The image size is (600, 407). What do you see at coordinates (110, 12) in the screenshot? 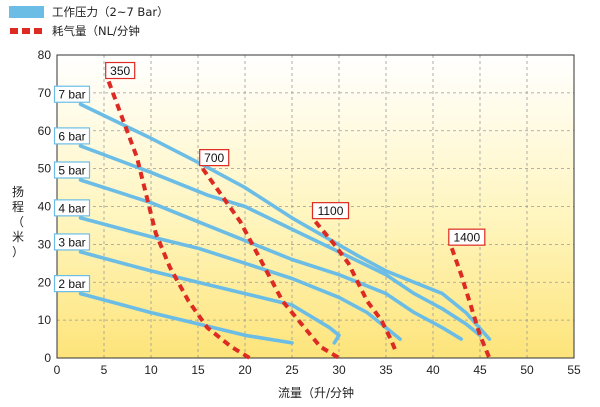
I see `legend-label-pressure: 工作压力（2~7 Bar）` at bounding box center [110, 12].